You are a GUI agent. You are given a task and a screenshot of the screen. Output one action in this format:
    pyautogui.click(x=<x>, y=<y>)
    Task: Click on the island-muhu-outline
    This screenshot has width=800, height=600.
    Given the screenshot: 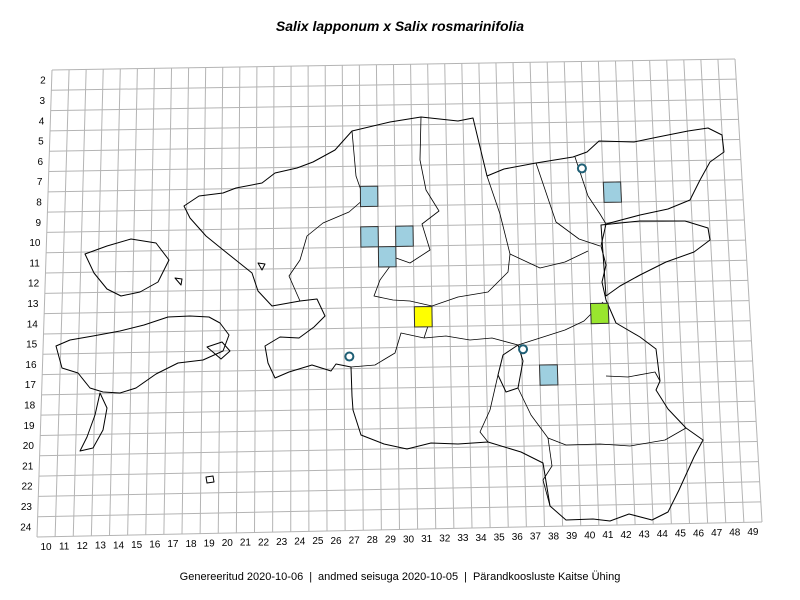 What is the action you would take?
    pyautogui.click(x=218, y=350)
    